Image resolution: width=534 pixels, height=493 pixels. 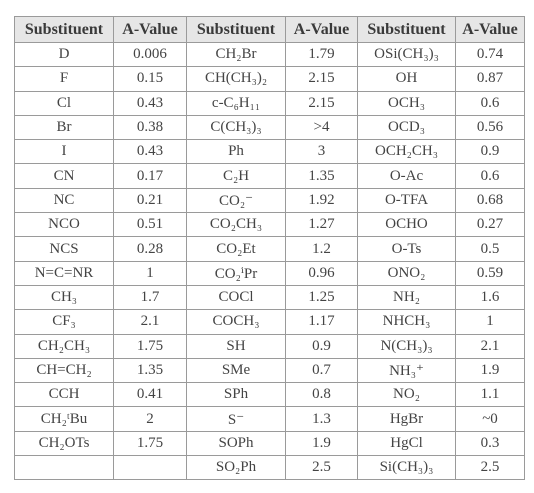 I want to click on substituent-cell: N(CH₃)₃, so click(x=406, y=346).